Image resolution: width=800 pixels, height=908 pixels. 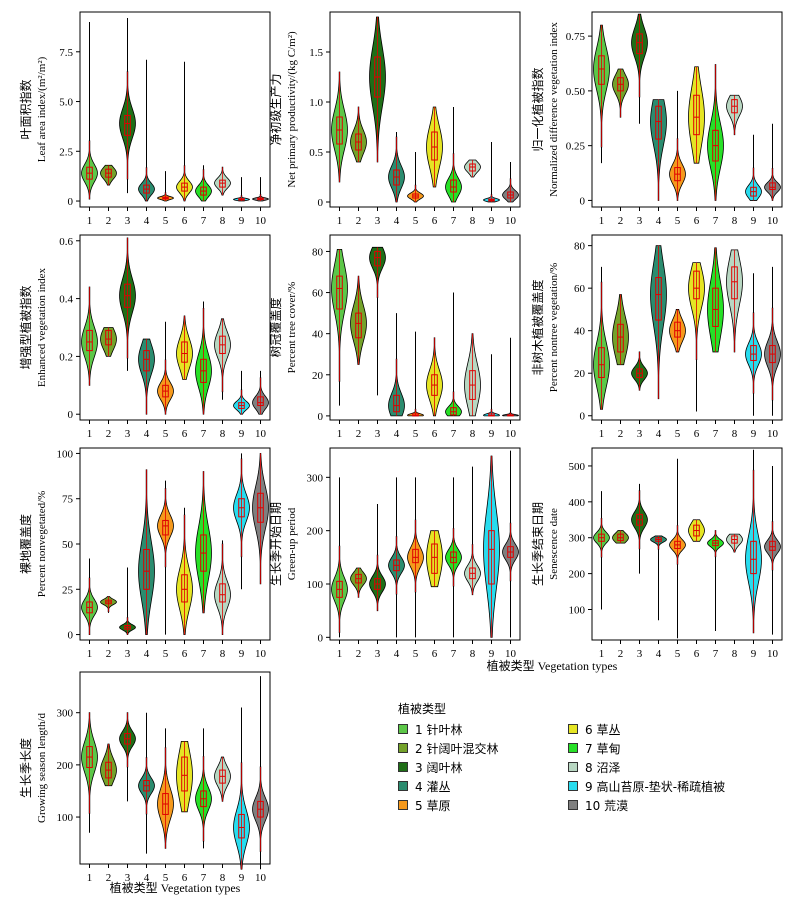 I want to click on legend-label: 8 沼泽, so click(x=603, y=767).